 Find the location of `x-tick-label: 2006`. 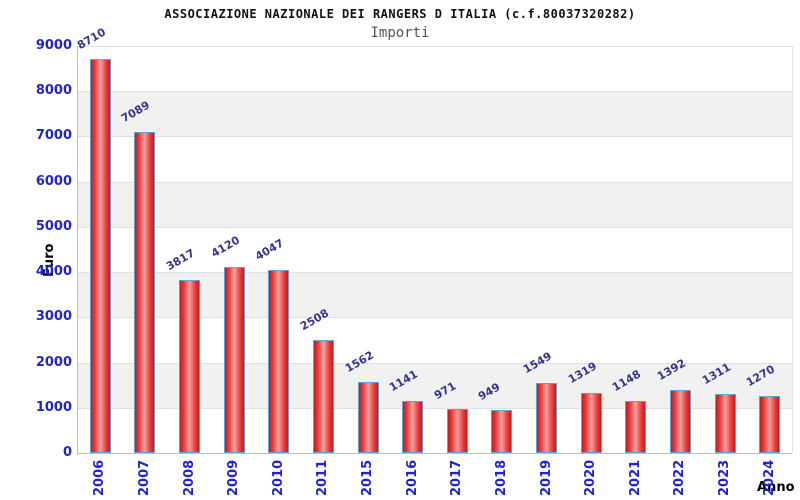

x-tick-label: 2006 is located at coordinates (100, 478).